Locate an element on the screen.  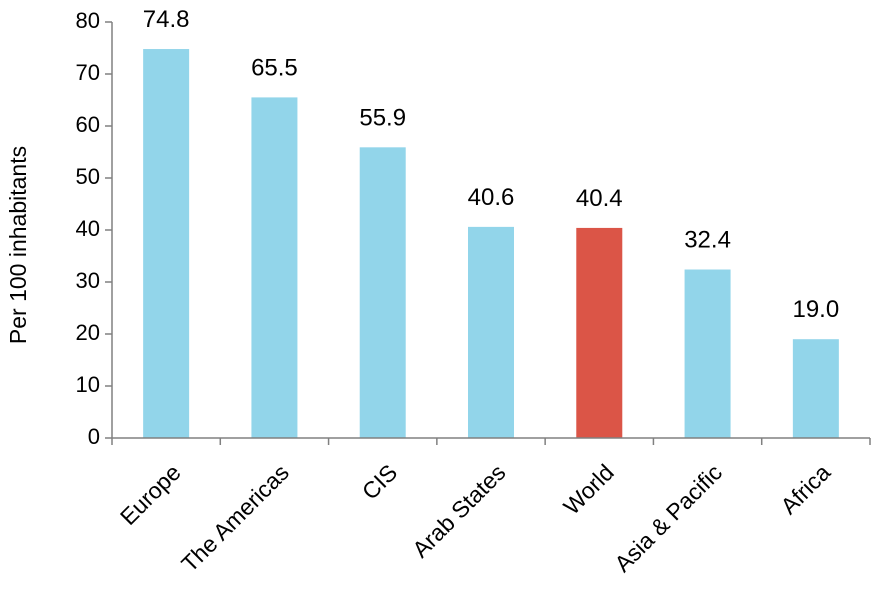
x-tick-label: World is located at coordinates (588, 489).